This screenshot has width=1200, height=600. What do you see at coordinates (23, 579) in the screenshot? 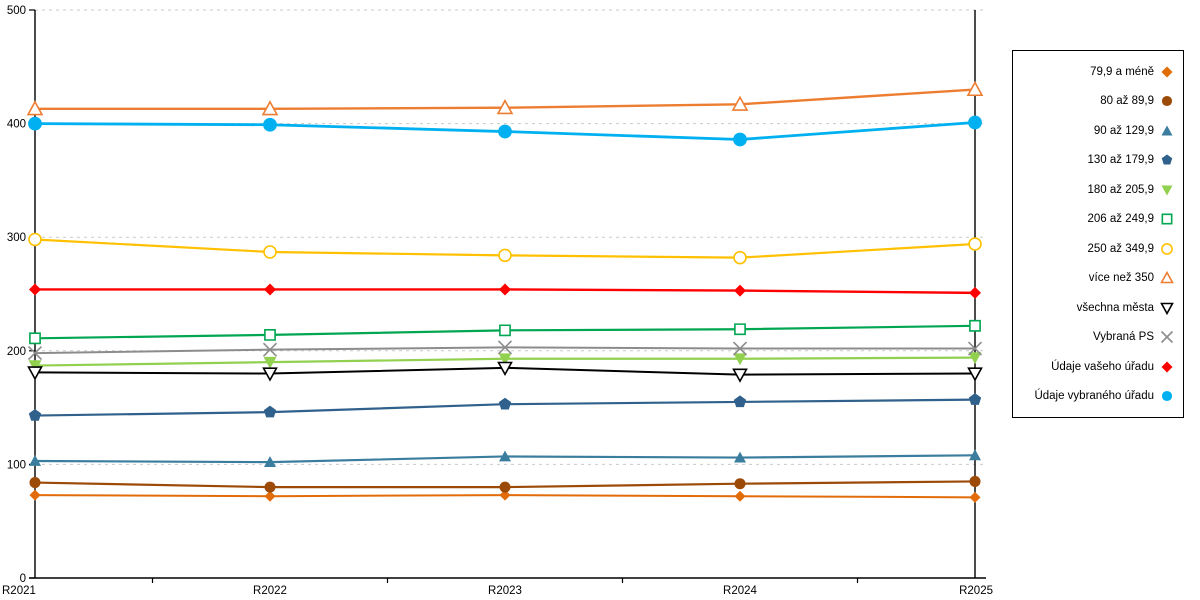
I see `y-tick-label: 0` at bounding box center [23, 579].